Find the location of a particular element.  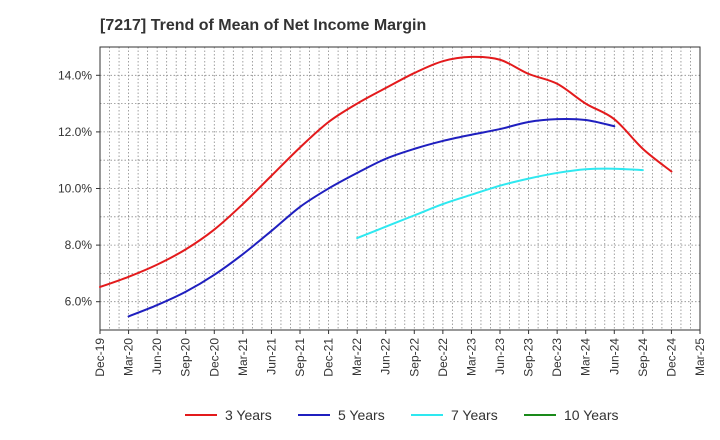

x-tick-label: Jun-20 is located at coordinates (157, 356).